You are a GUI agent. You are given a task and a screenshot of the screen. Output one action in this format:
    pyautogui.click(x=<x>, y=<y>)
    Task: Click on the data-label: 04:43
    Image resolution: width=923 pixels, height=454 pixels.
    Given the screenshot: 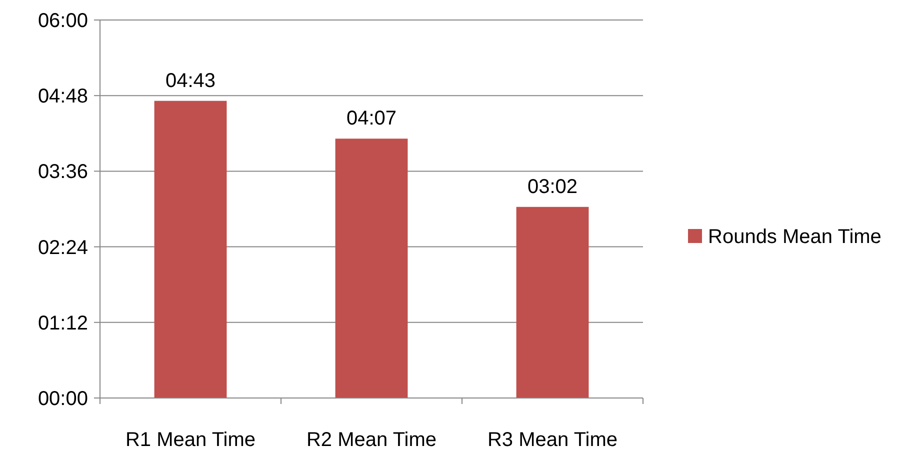 What is the action you would take?
    pyautogui.click(x=190, y=81)
    